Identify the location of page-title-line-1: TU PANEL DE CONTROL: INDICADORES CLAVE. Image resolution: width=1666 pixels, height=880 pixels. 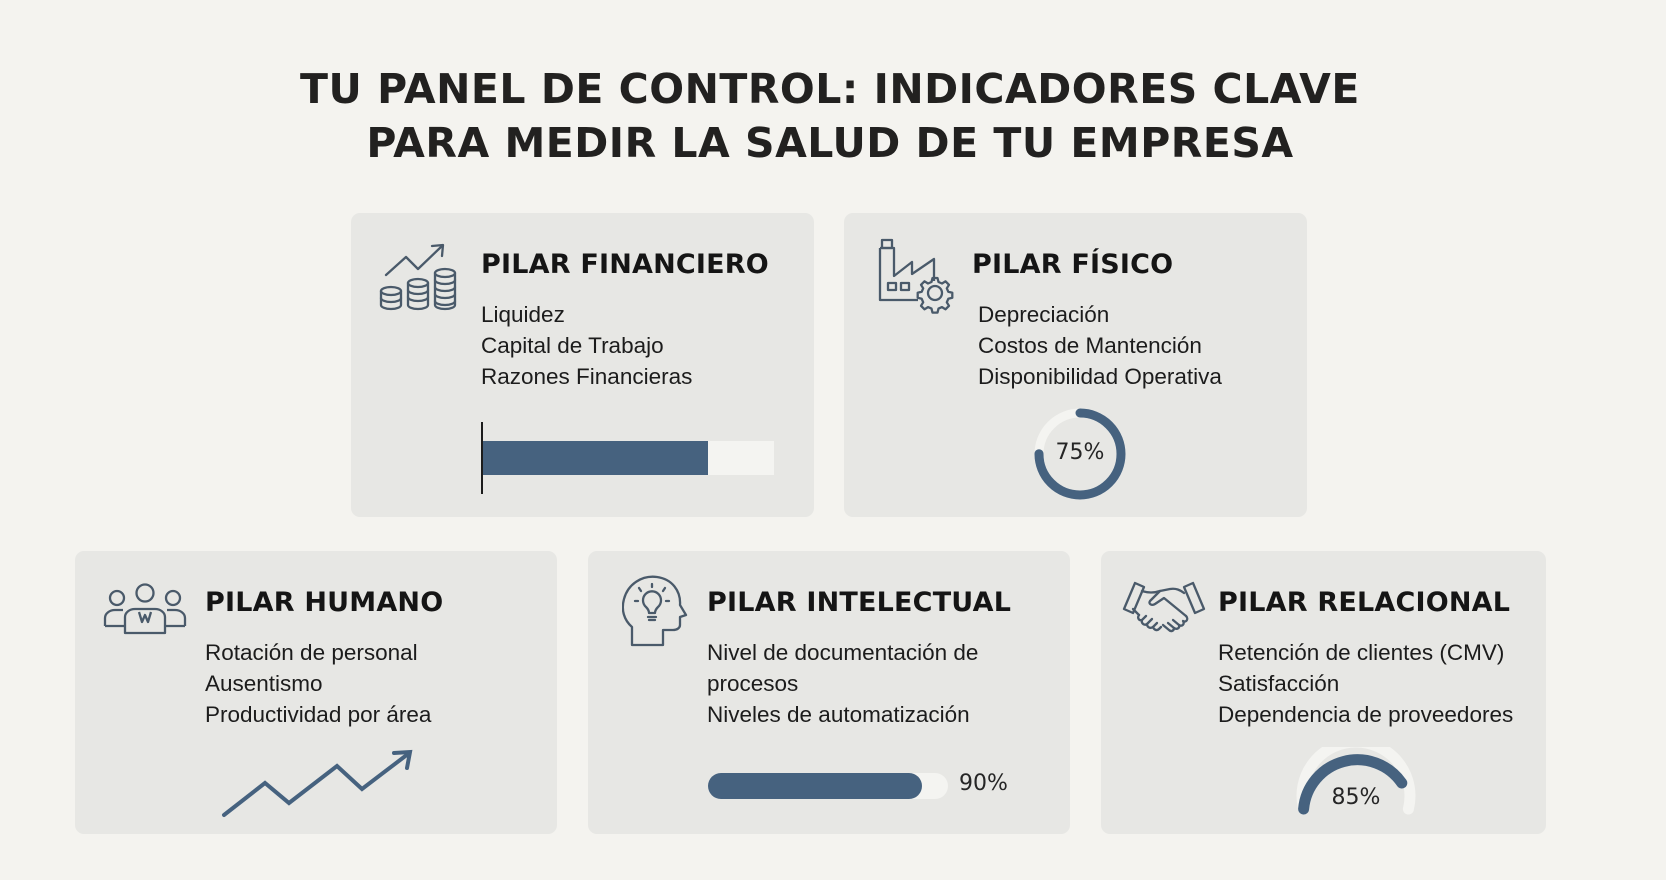
(830, 89).